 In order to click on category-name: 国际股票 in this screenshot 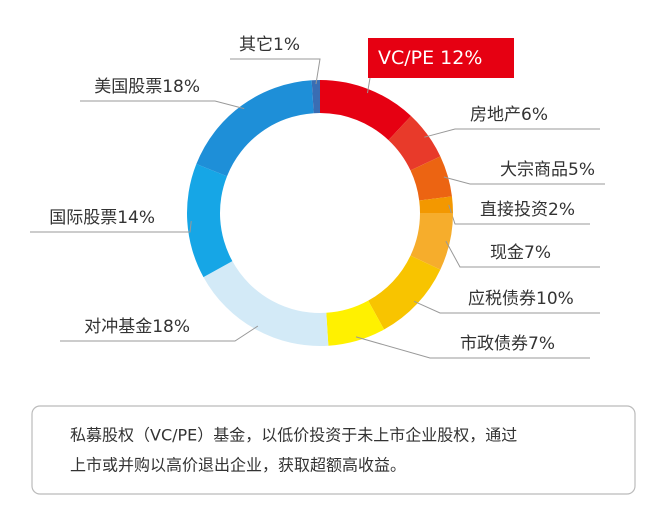, I will do `click(83, 218)`.